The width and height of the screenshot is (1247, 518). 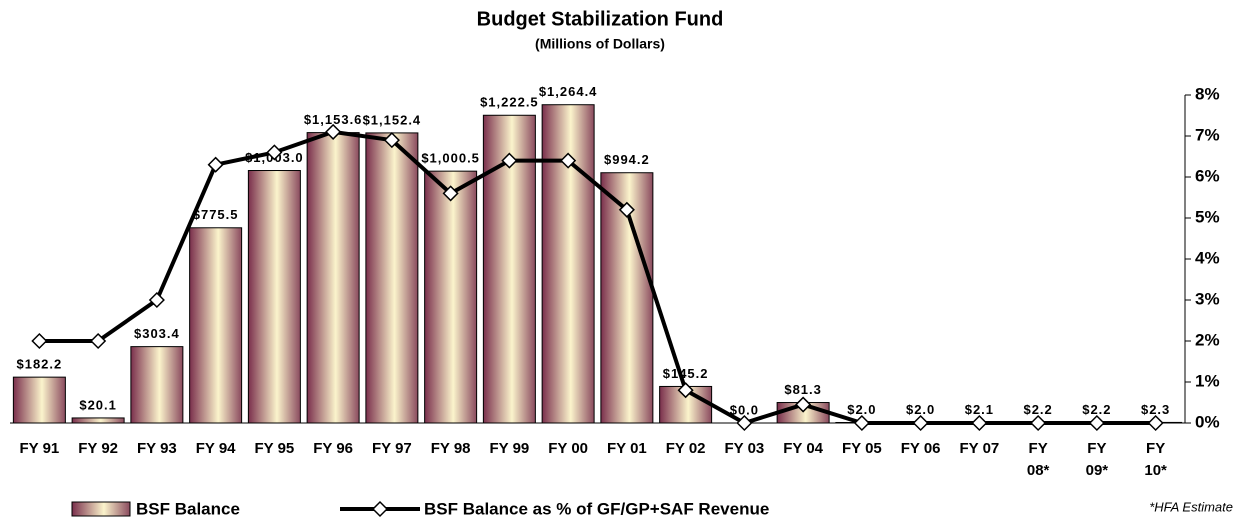 I want to click on chart-subtitle: (Millions of Dollars), so click(x=600, y=44).